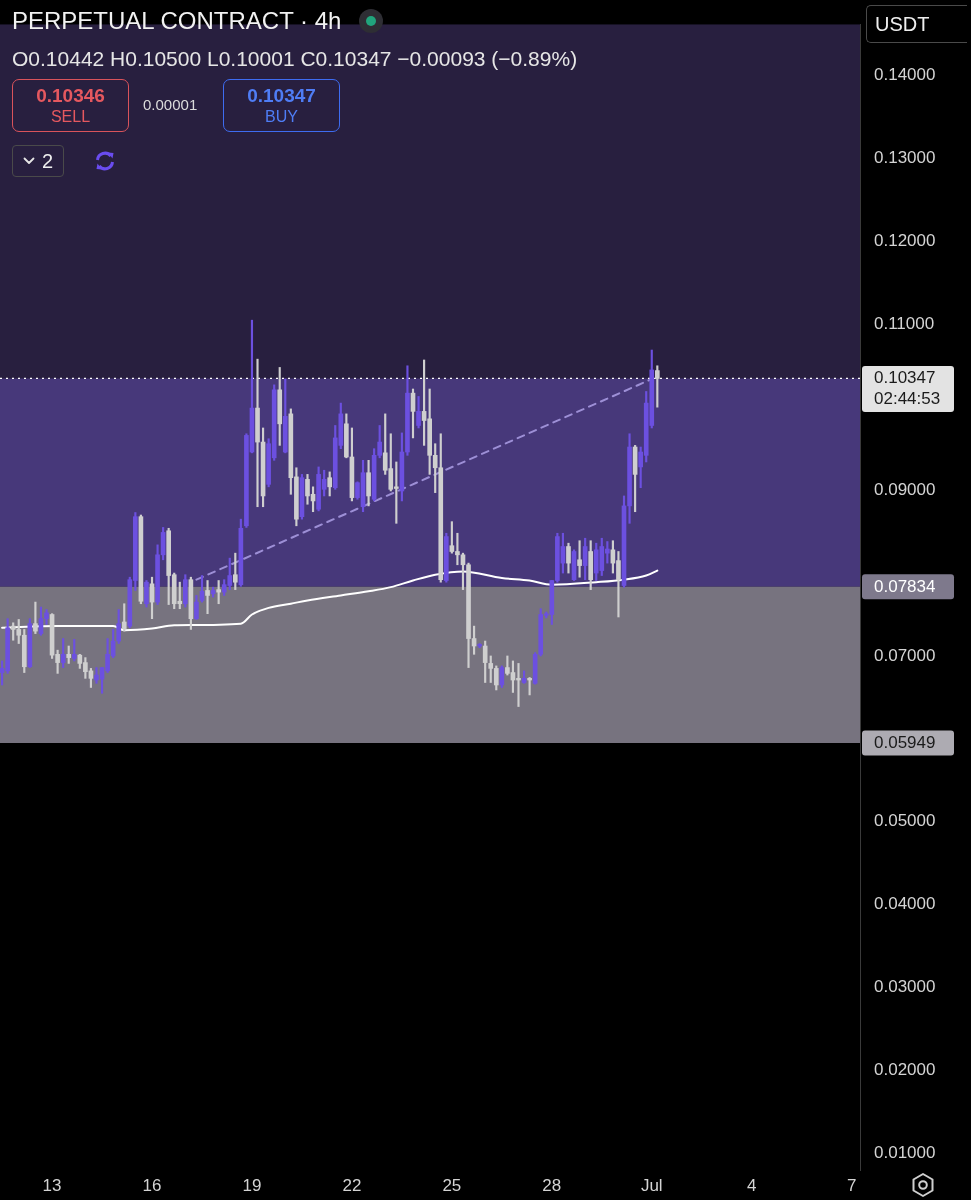  I want to click on y-tick-label: 0.09000, so click(905, 489).